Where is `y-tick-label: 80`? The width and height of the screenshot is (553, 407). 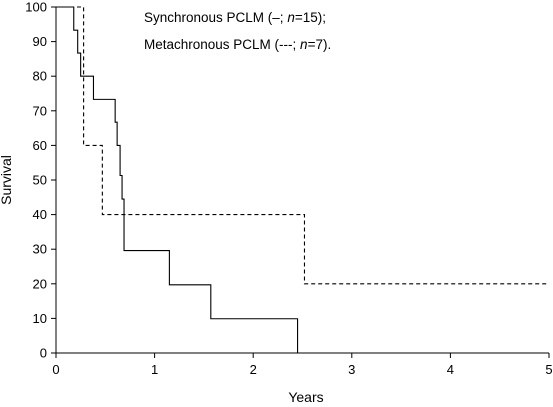 y-tick-label: 80 is located at coordinates (40, 76).